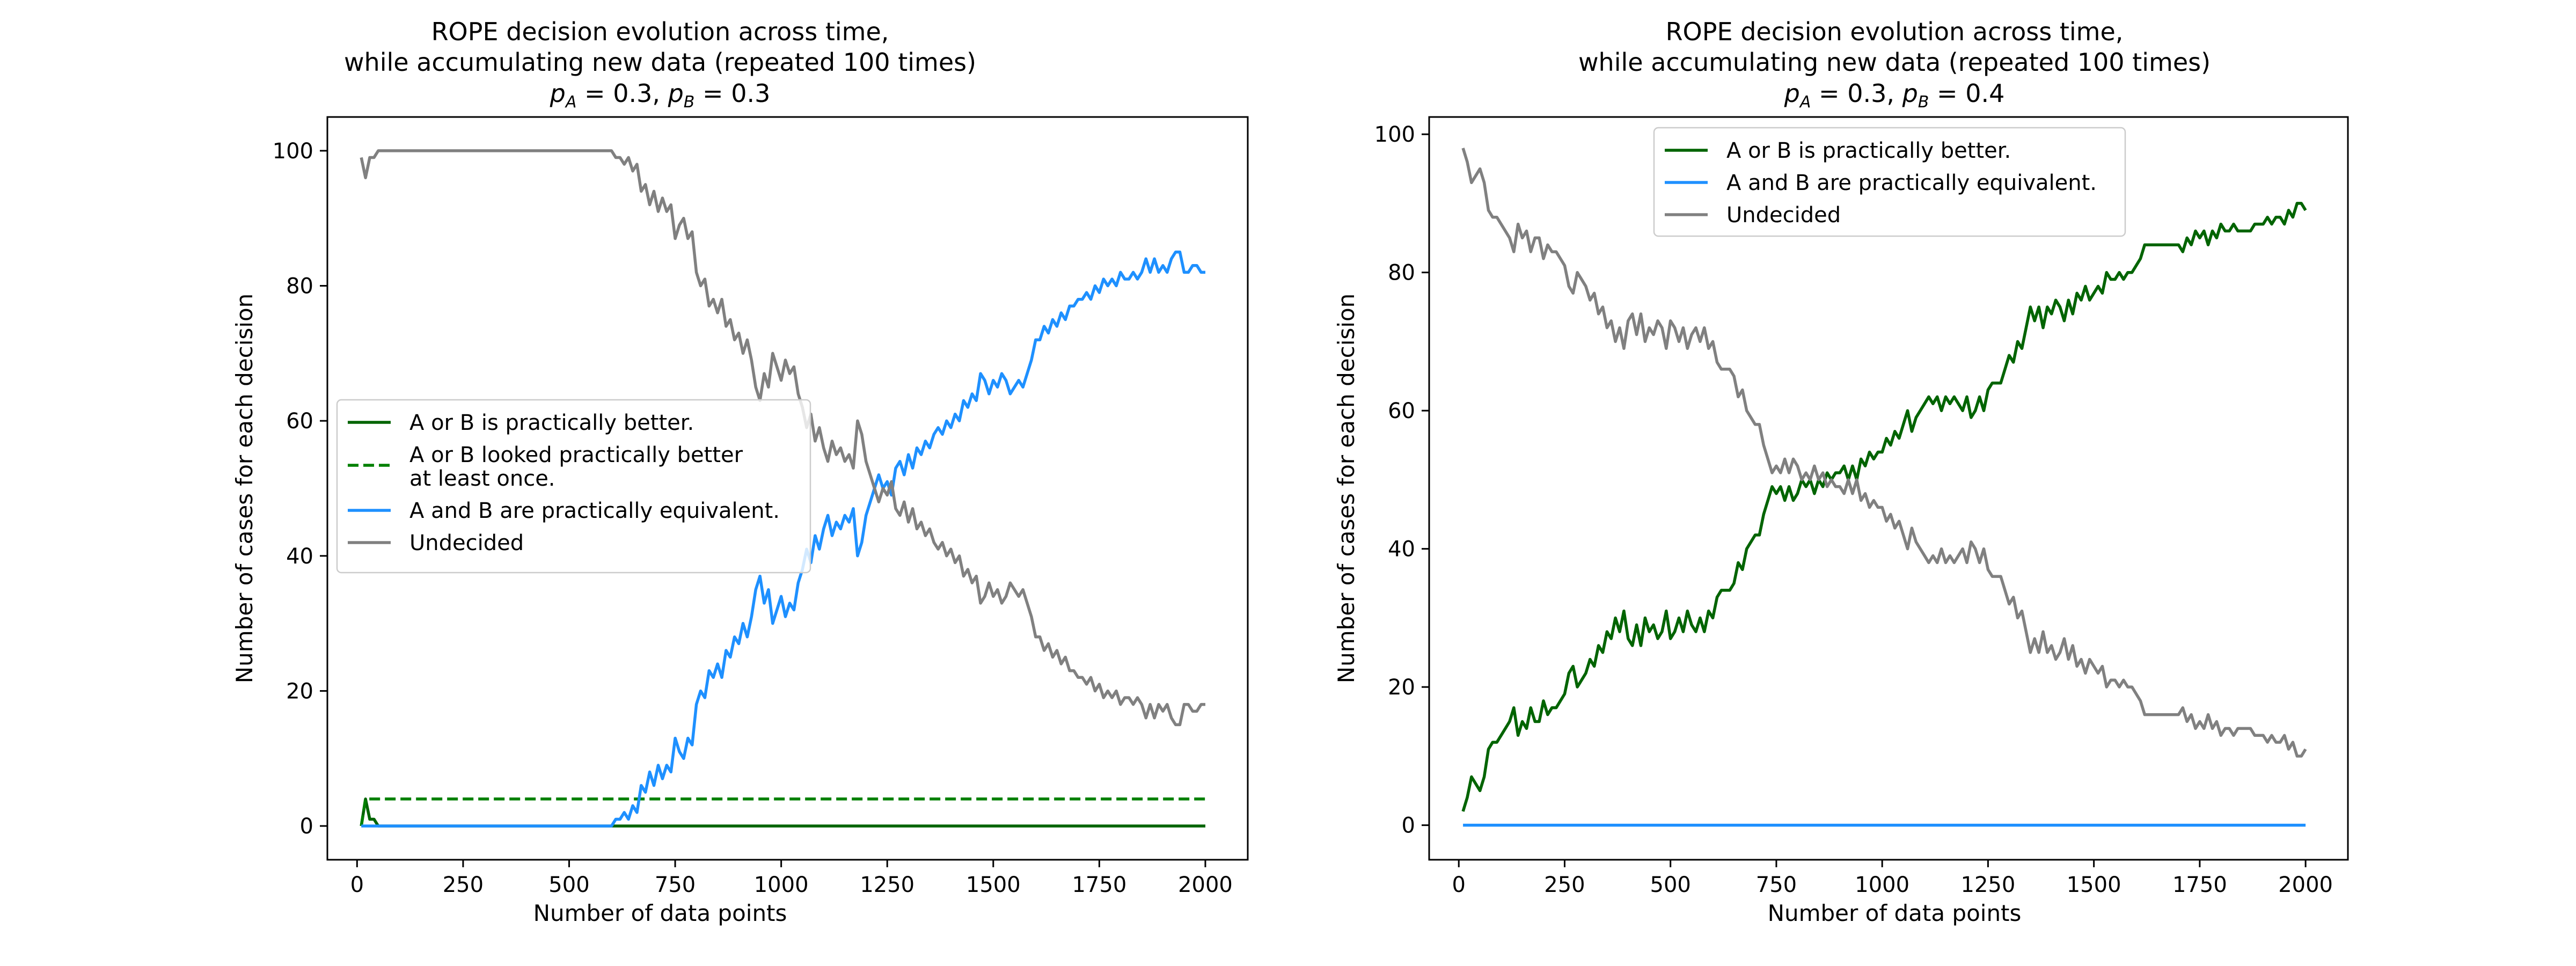 The width and height of the screenshot is (2576, 966). I want to click on series-line-a-or-b-looked-practically-better-at-least-once, so click(782, 811).